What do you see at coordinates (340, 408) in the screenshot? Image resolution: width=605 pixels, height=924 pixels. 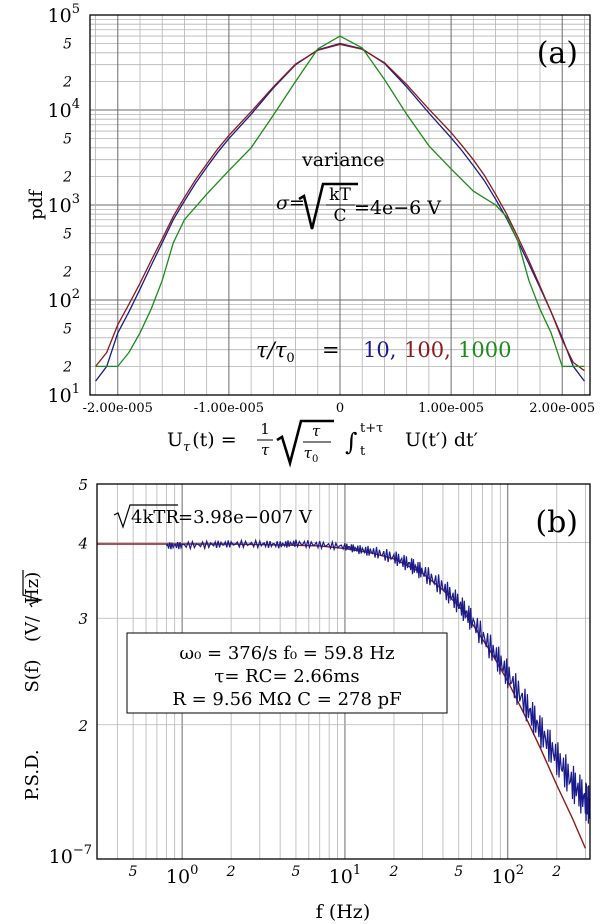 I see `panel-a-xtick-label: 0` at bounding box center [340, 408].